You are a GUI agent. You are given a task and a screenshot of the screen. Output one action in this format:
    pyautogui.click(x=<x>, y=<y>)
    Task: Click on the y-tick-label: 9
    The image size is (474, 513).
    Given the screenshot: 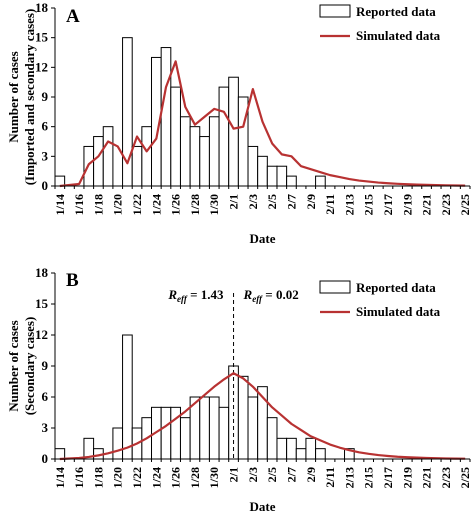 What is the action you would take?
    pyautogui.click(x=45, y=365)
    